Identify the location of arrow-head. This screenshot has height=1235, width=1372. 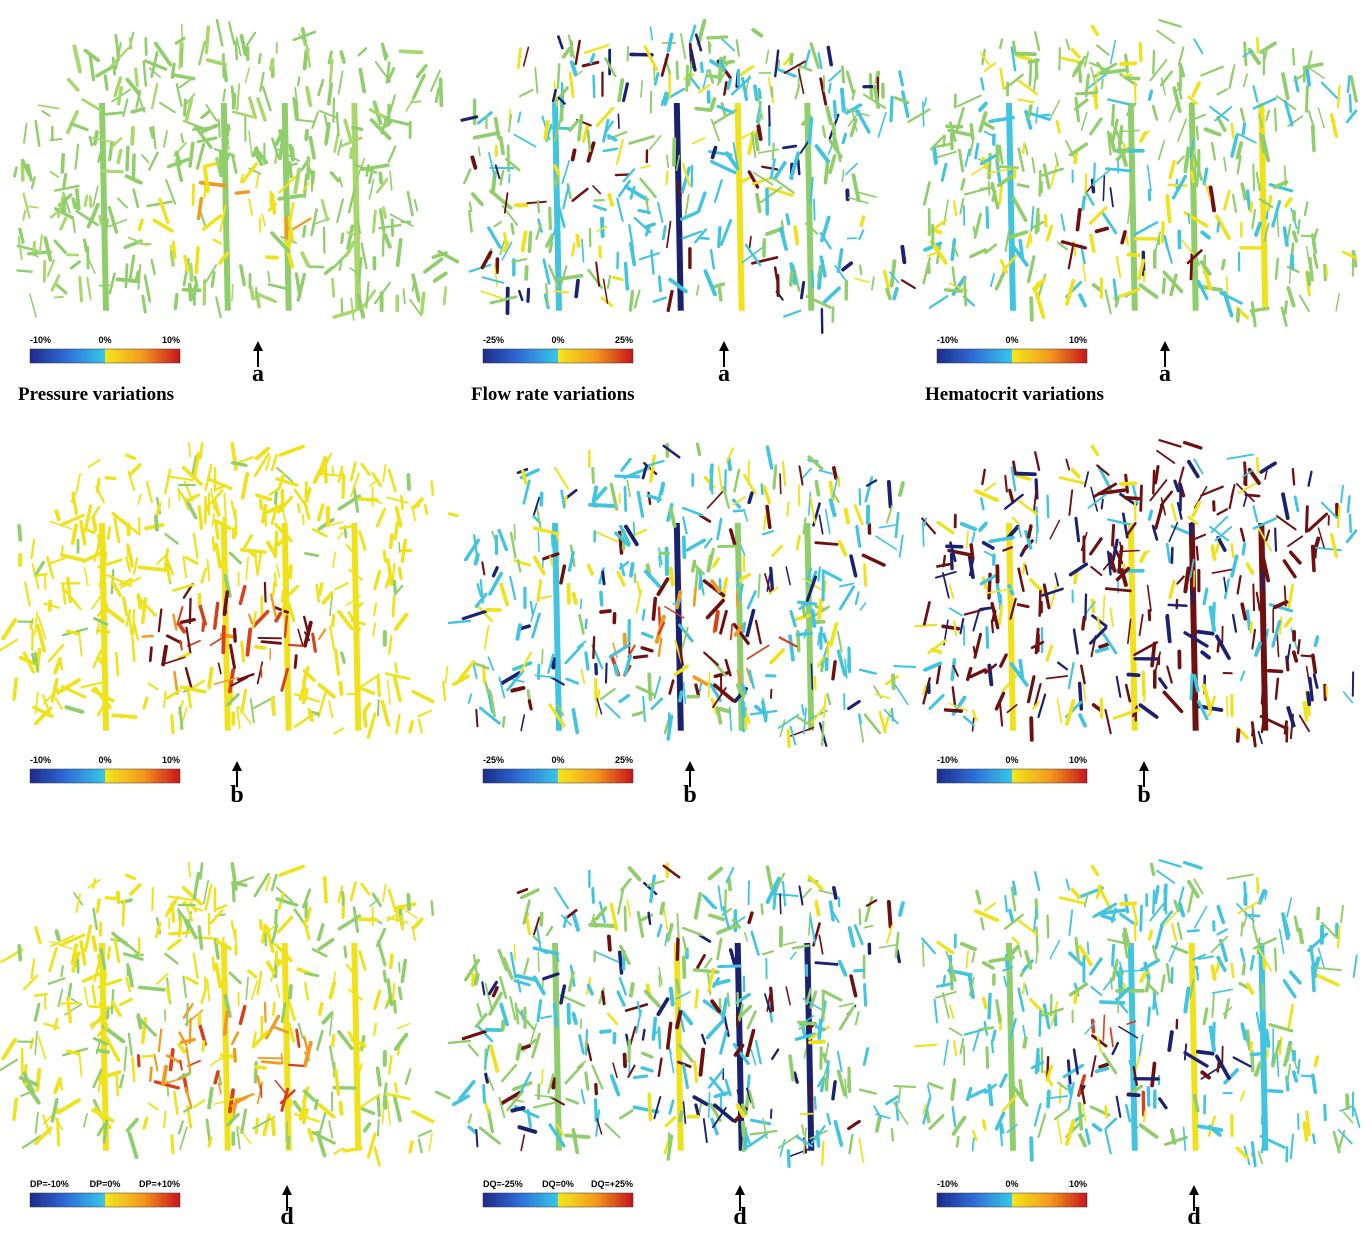
(690, 766).